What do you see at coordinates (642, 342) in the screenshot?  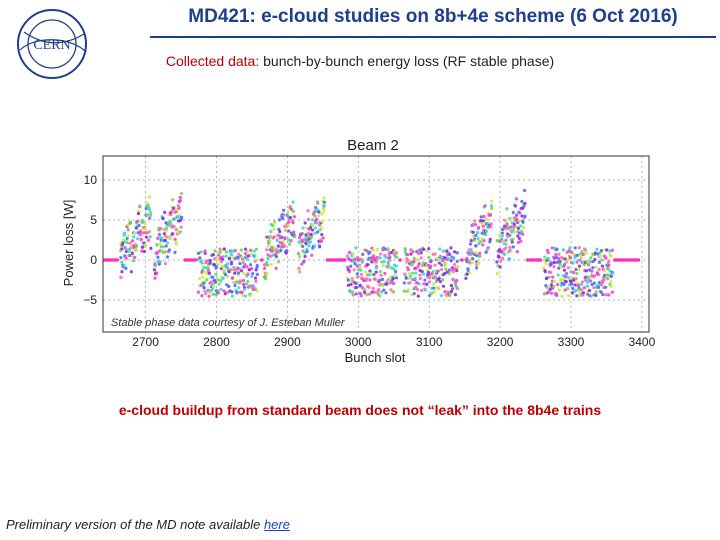 I see `x-tick-label: 3400` at bounding box center [642, 342].